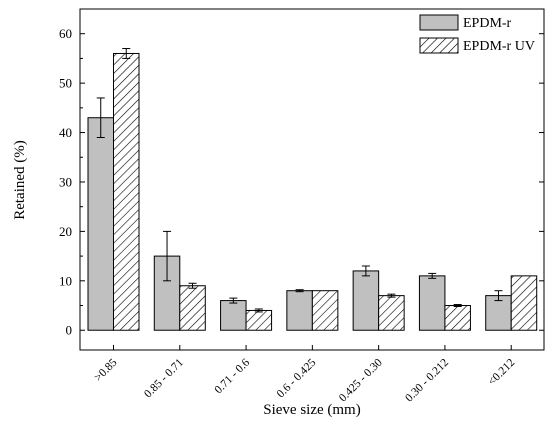 The height and width of the screenshot is (426, 550). What do you see at coordinates (487, 23) in the screenshot?
I see `legend-label-epdm-r: EPDM-r` at bounding box center [487, 23].